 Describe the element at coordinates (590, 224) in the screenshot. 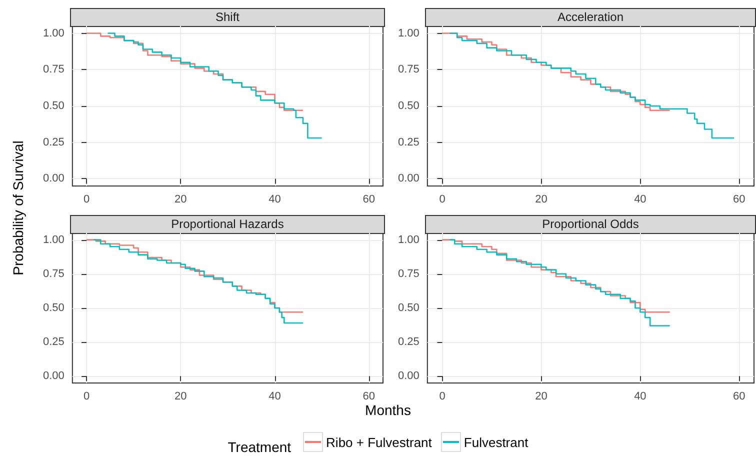

I see `chart-title: Proportional Odds` at that location.